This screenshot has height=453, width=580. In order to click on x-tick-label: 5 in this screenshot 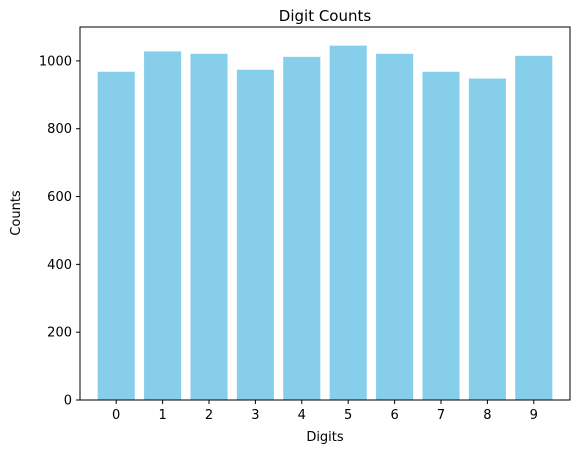, I will do `click(348, 415)`.